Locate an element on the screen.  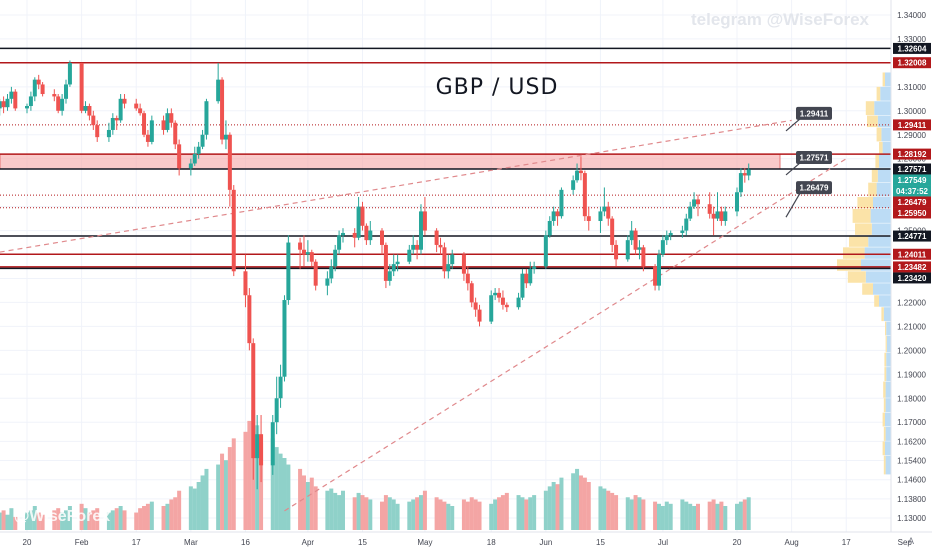
auto-scale-button: A is located at coordinates (911, 541).